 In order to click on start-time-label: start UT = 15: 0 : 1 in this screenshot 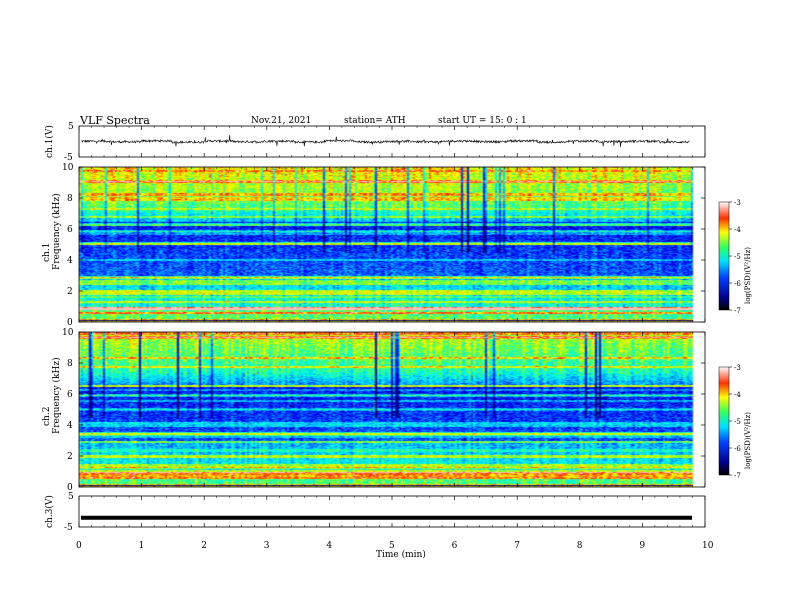, I will do `click(482, 121)`.